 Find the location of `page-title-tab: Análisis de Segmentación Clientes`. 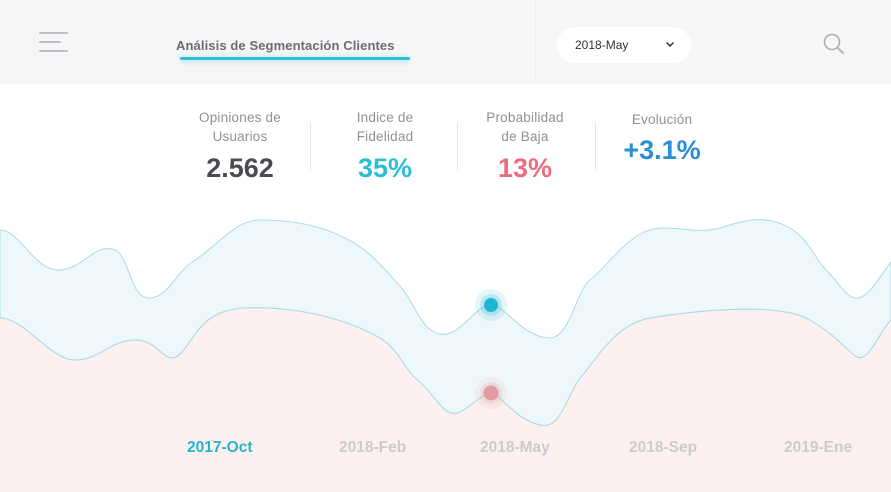

page-title-tab: Análisis de Segmentación Clientes is located at coordinates (285, 46).